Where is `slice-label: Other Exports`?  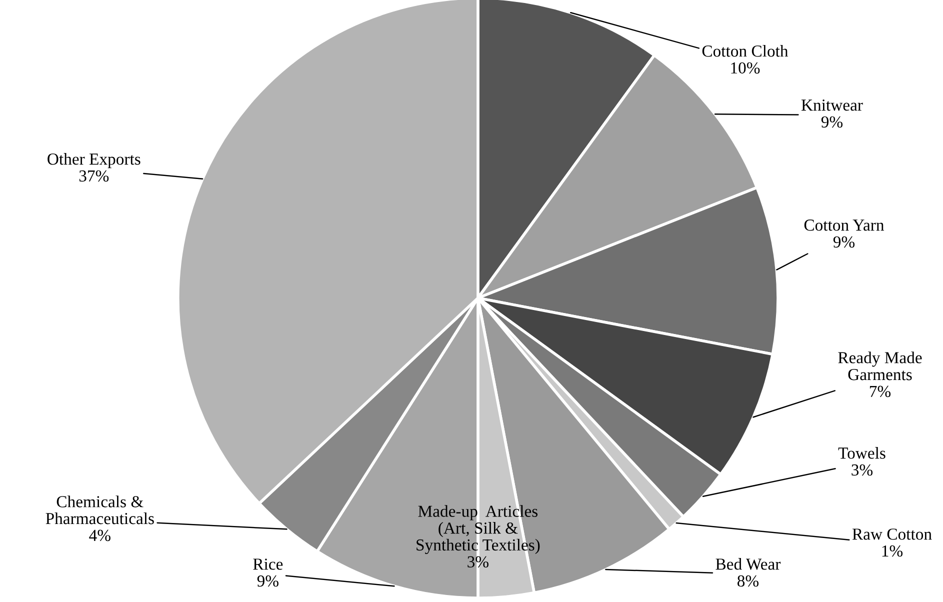 slice-label: Other Exports is located at coordinates (94, 160).